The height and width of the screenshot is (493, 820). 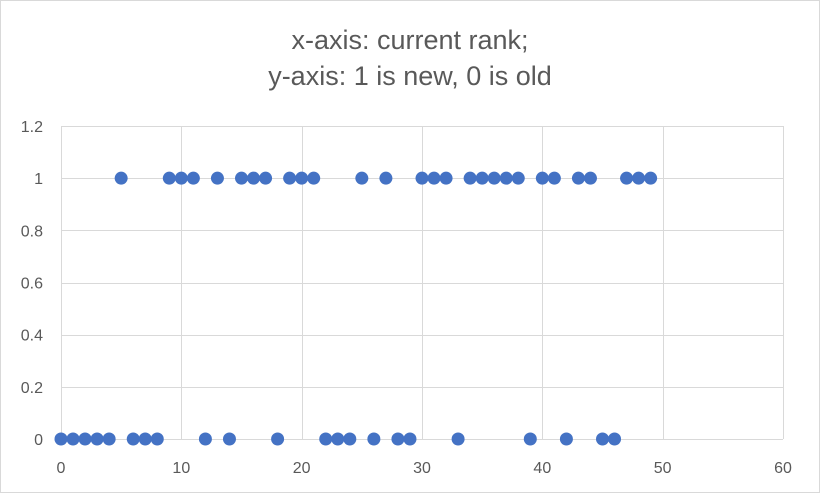 What do you see at coordinates (181, 468) in the screenshot?
I see `x-tick-label: 10` at bounding box center [181, 468].